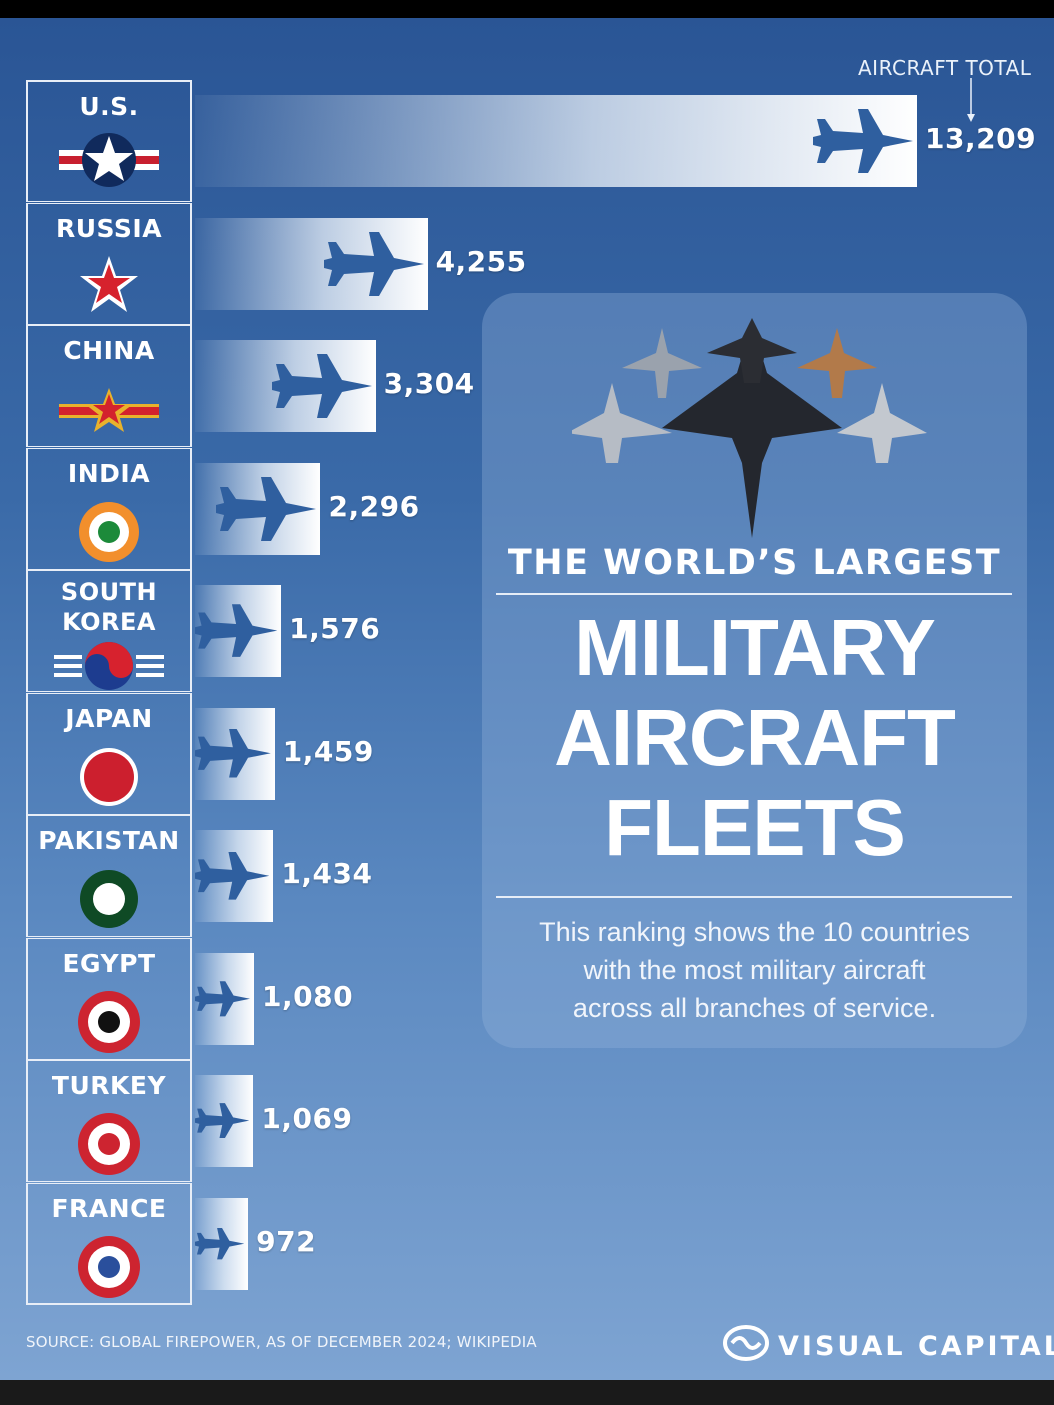  I want to click on country-label-box: JAPAN, so click(109, 753).